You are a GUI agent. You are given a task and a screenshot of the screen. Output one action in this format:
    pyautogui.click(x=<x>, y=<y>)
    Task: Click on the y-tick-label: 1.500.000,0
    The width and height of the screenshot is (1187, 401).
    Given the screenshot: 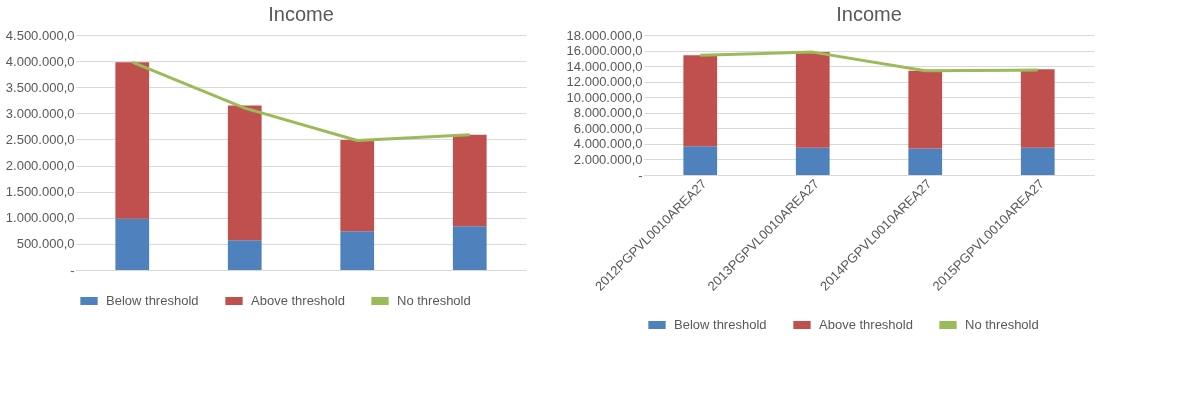 What is the action you would take?
    pyautogui.click(x=40, y=192)
    